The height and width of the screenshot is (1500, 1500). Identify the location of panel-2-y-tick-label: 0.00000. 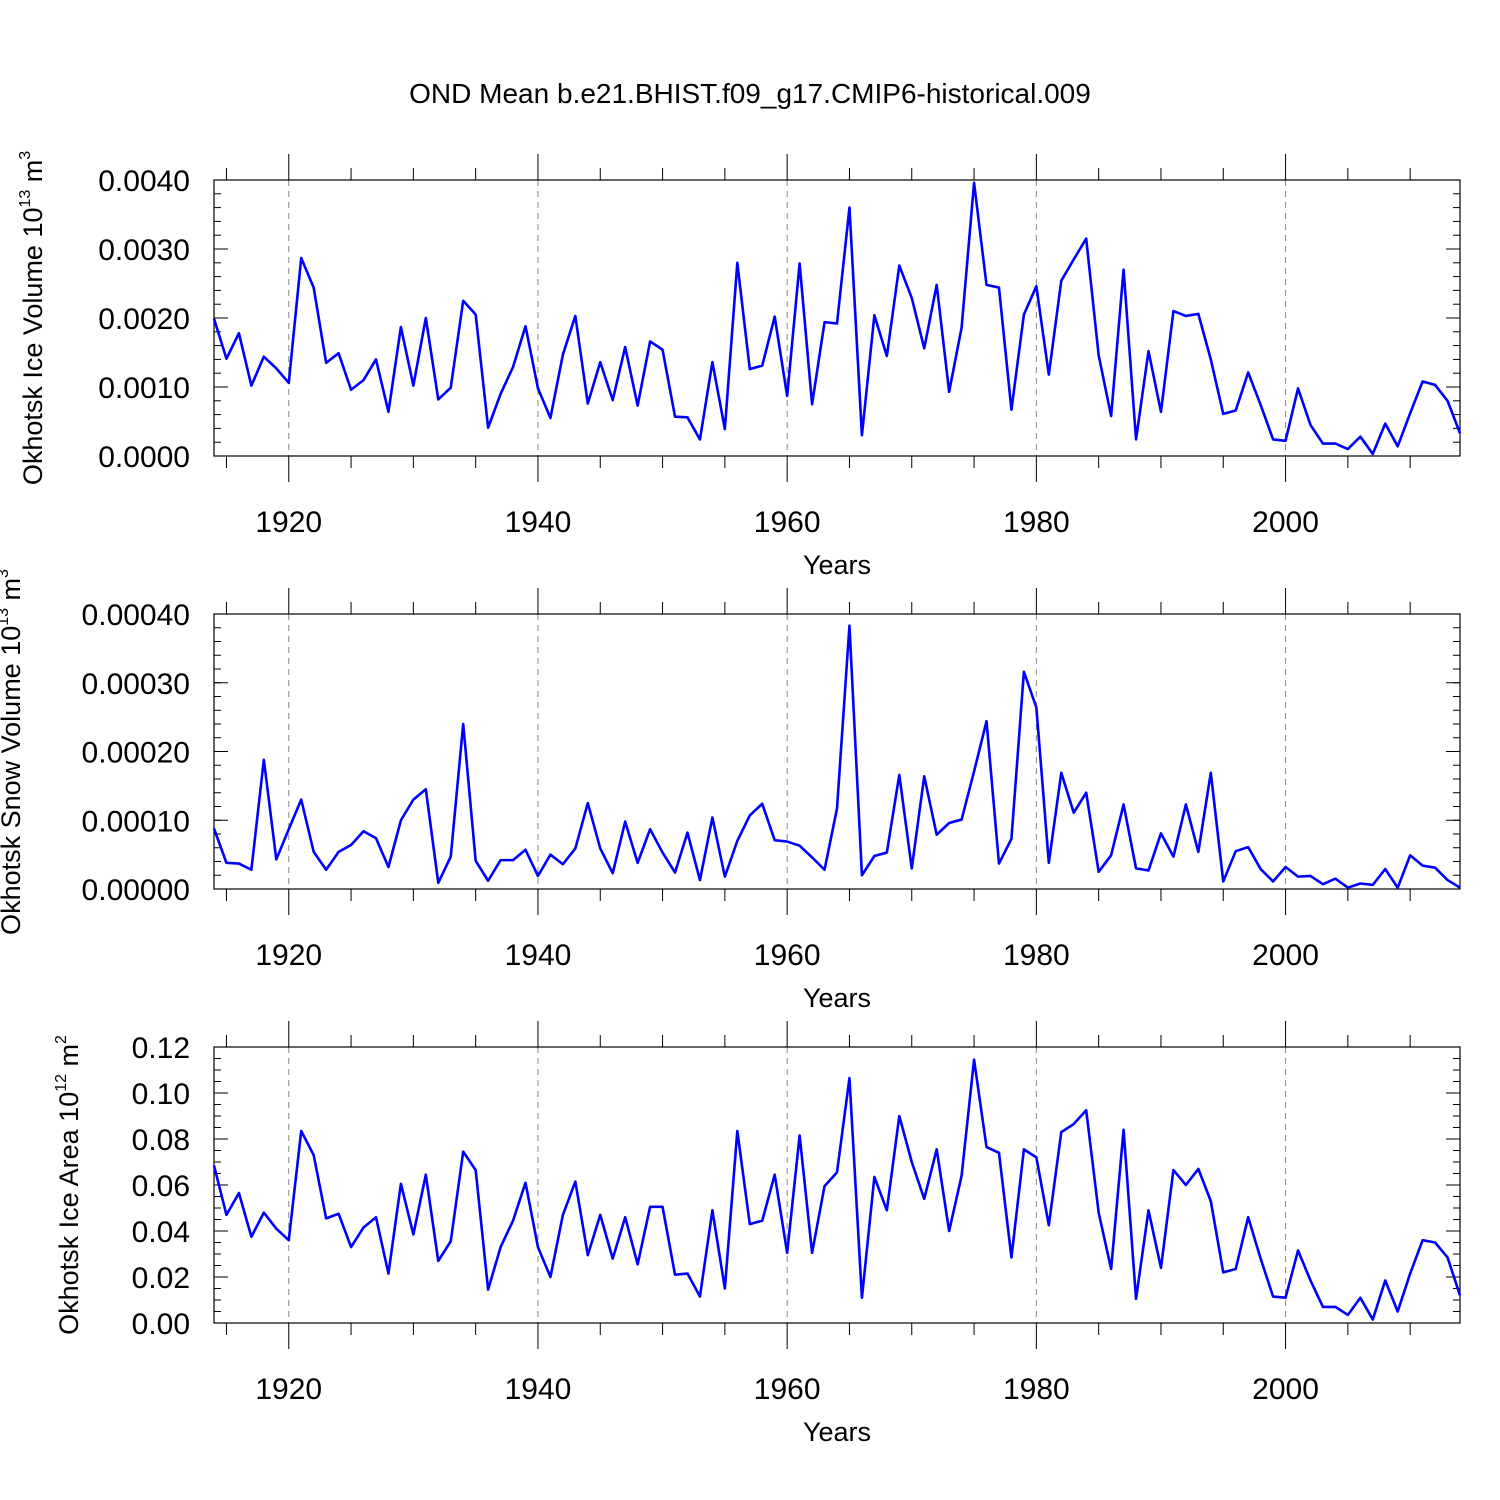
(136, 890).